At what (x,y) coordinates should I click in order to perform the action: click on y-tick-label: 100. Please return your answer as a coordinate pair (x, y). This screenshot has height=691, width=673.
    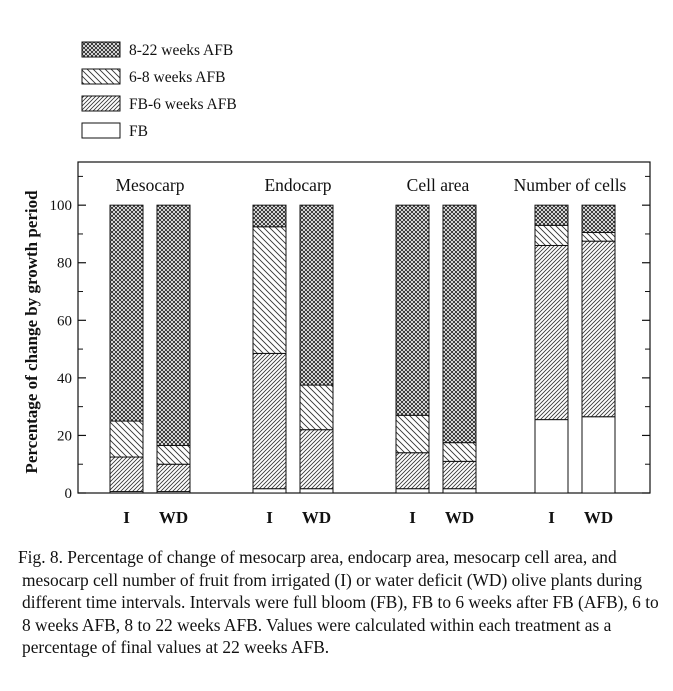
    Looking at the image, I should click on (61, 206).